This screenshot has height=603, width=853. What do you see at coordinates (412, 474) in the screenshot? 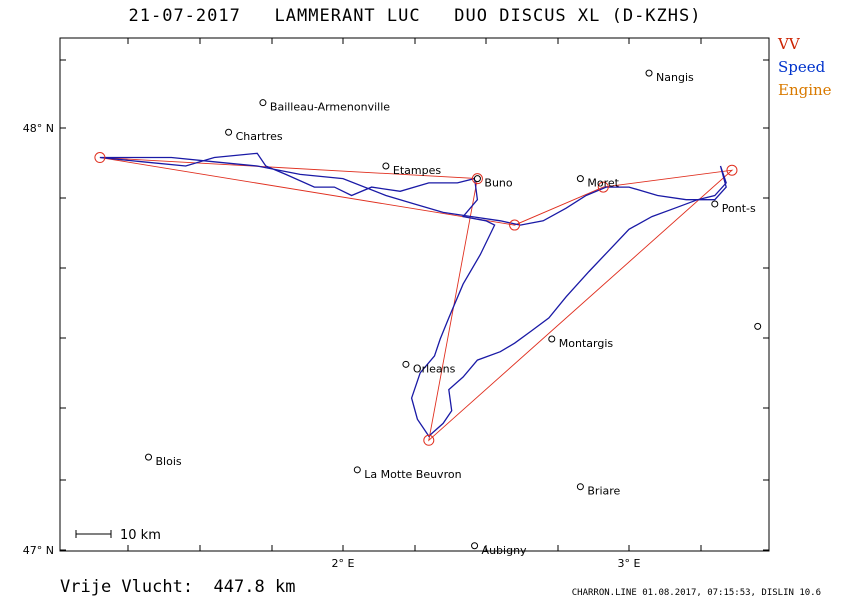
I see `town-label: La Motte Beuvron` at bounding box center [412, 474].